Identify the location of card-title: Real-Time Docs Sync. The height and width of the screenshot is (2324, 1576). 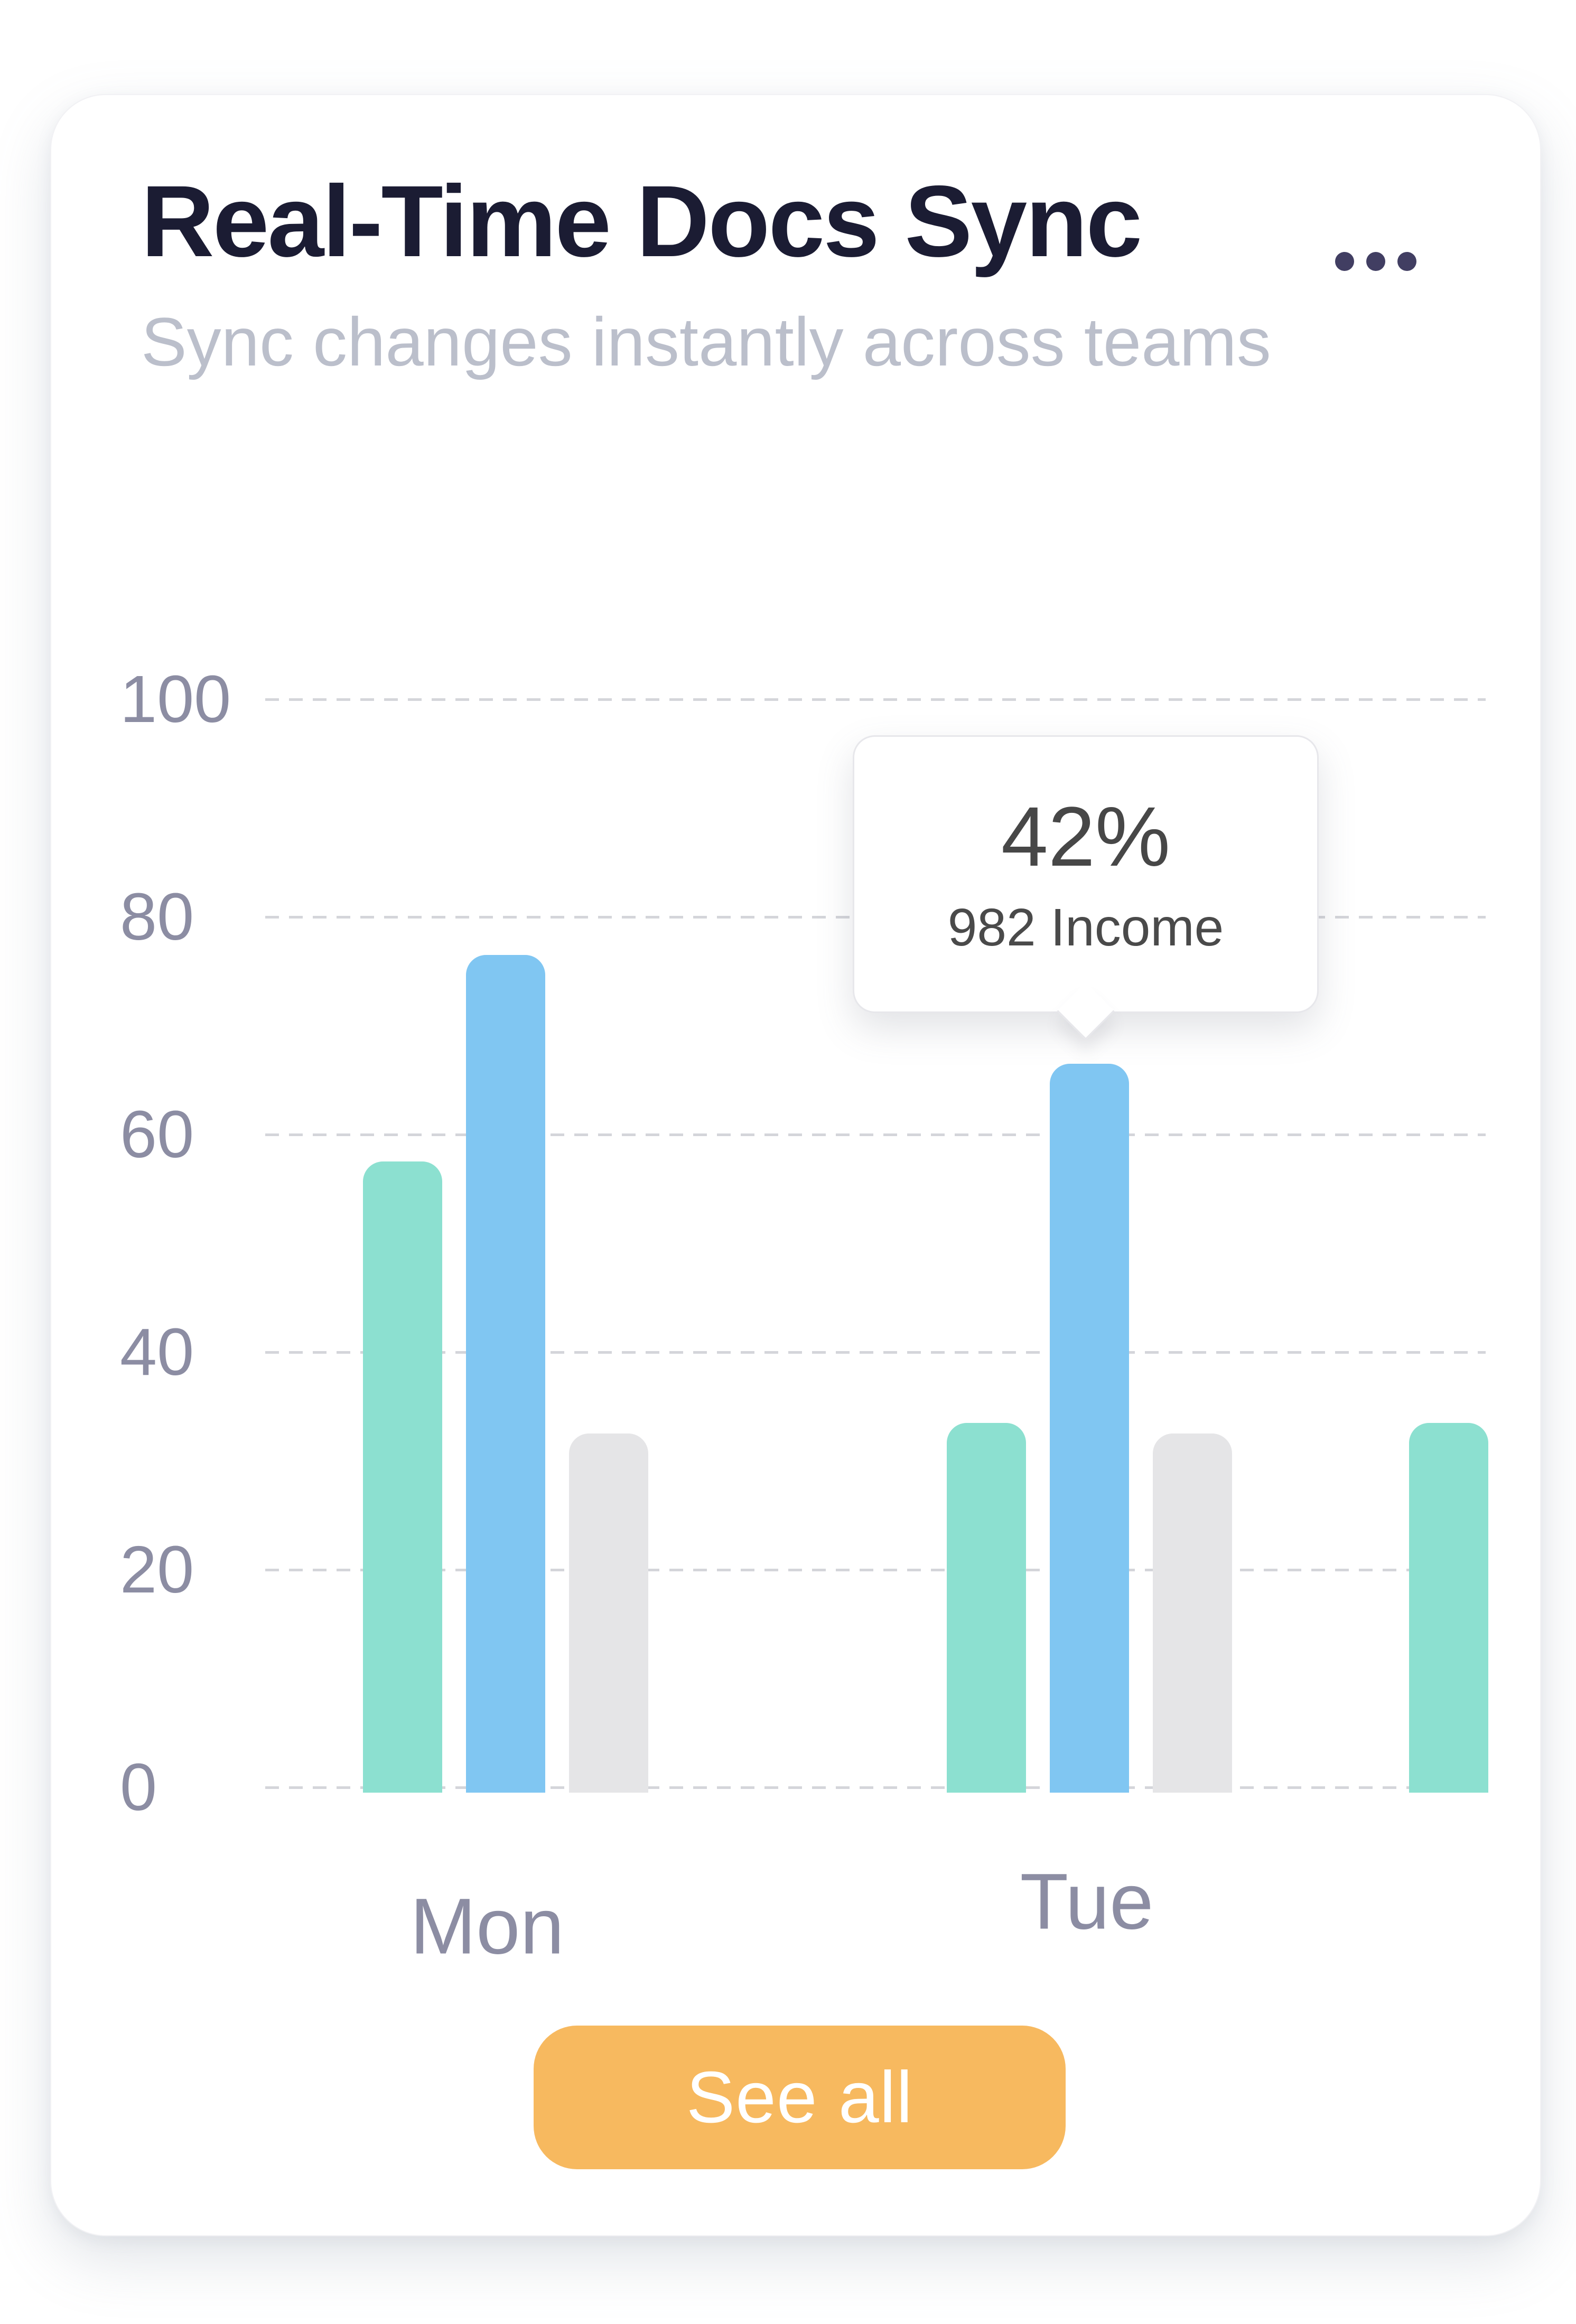
(641, 221).